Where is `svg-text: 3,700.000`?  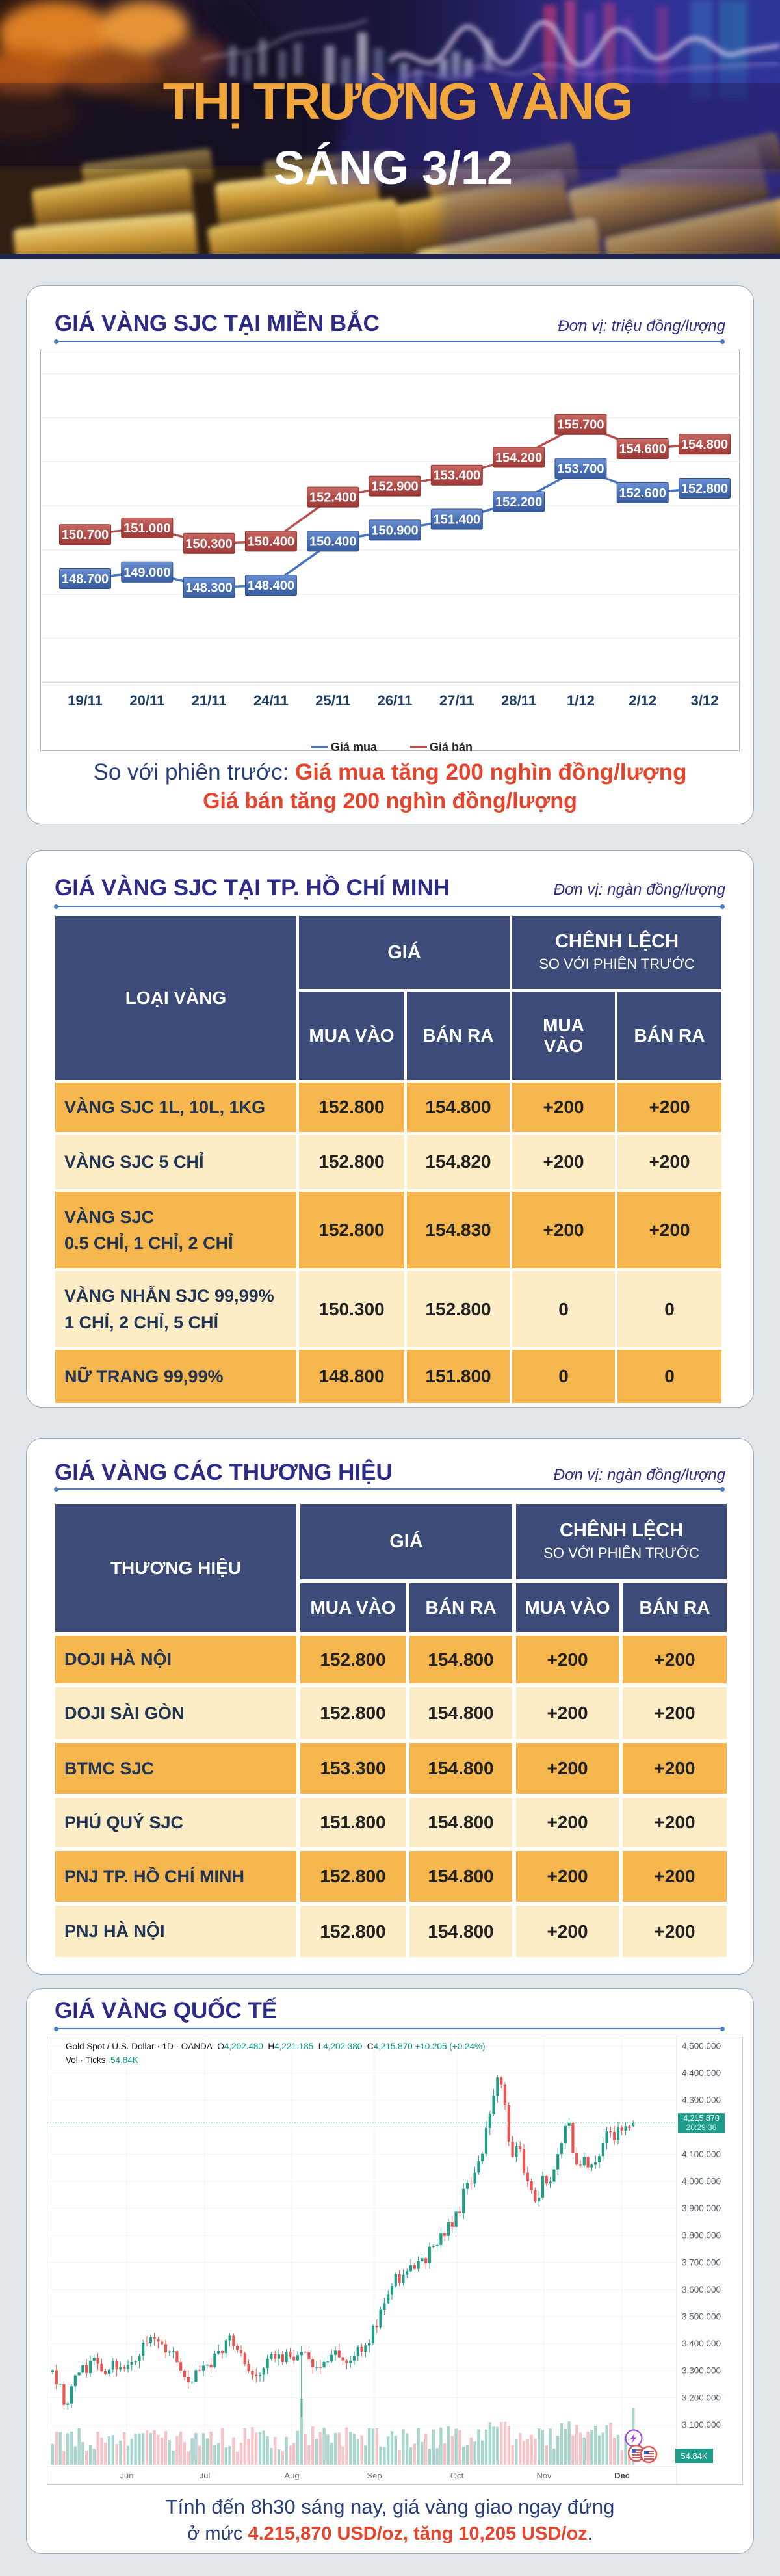
svg-text: 3,700.000 is located at coordinates (702, 2262).